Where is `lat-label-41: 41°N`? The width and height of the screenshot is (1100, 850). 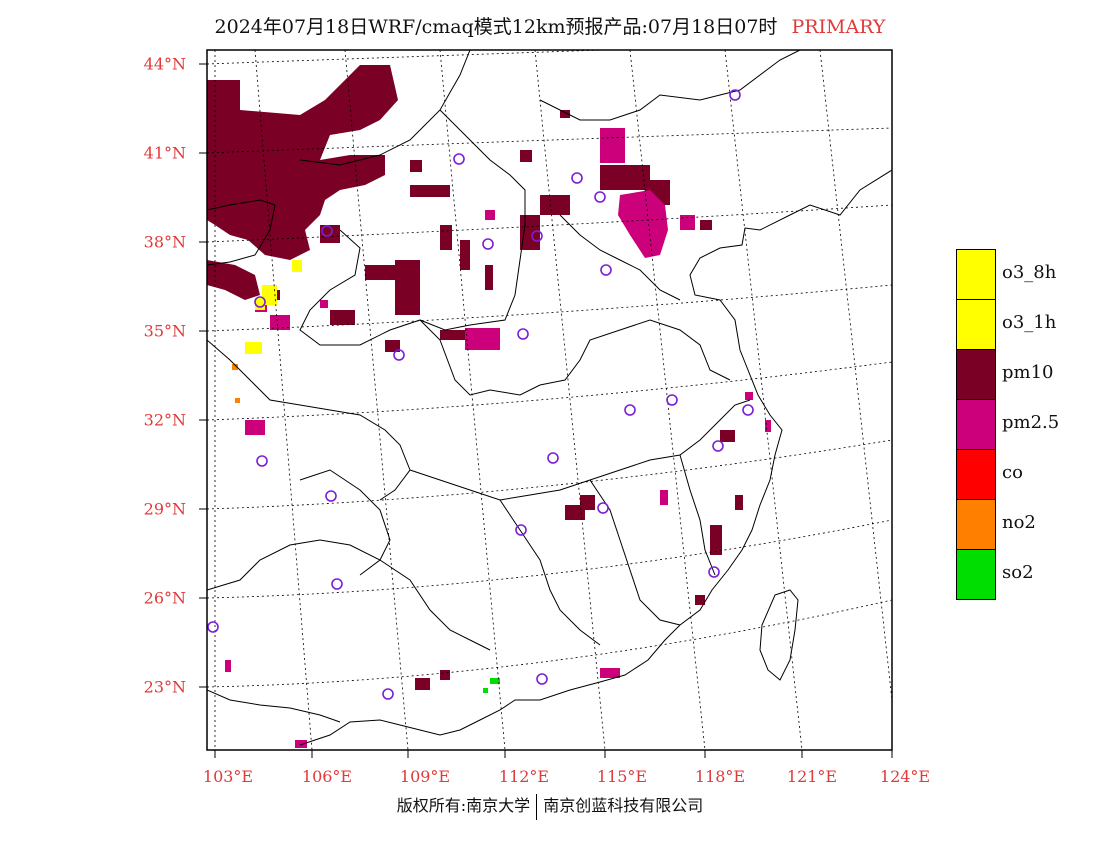 lat-label-41: 41°N is located at coordinates (164, 153).